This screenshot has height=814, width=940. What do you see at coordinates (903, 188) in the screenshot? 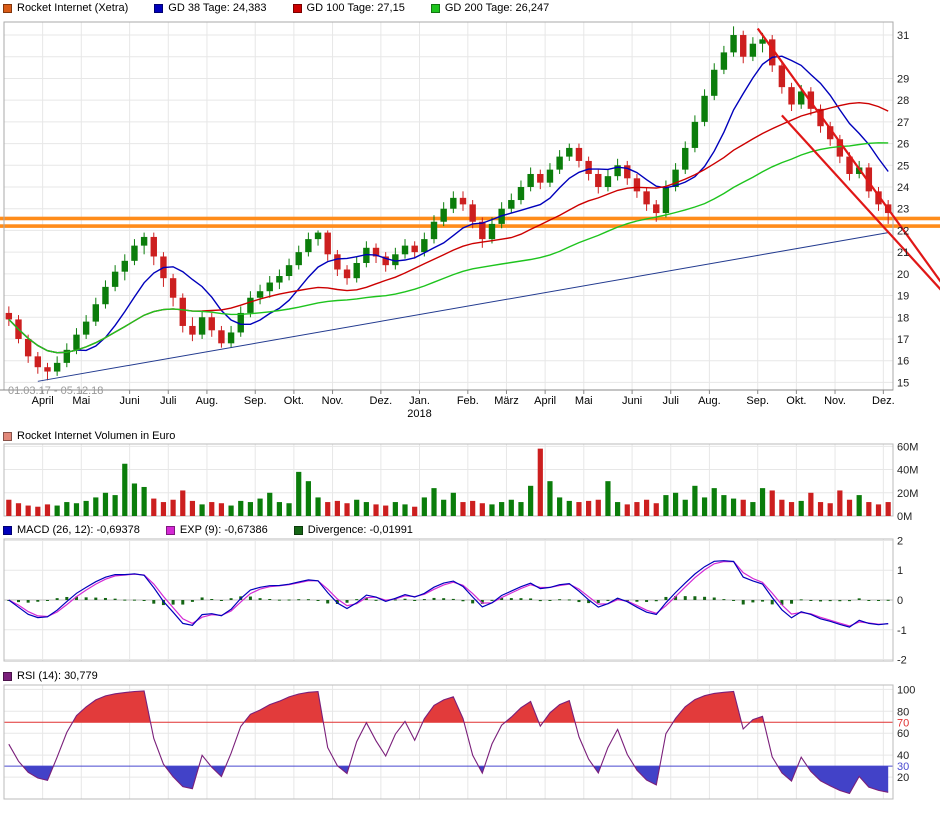
I see `price-axis-label: 24` at bounding box center [903, 188].